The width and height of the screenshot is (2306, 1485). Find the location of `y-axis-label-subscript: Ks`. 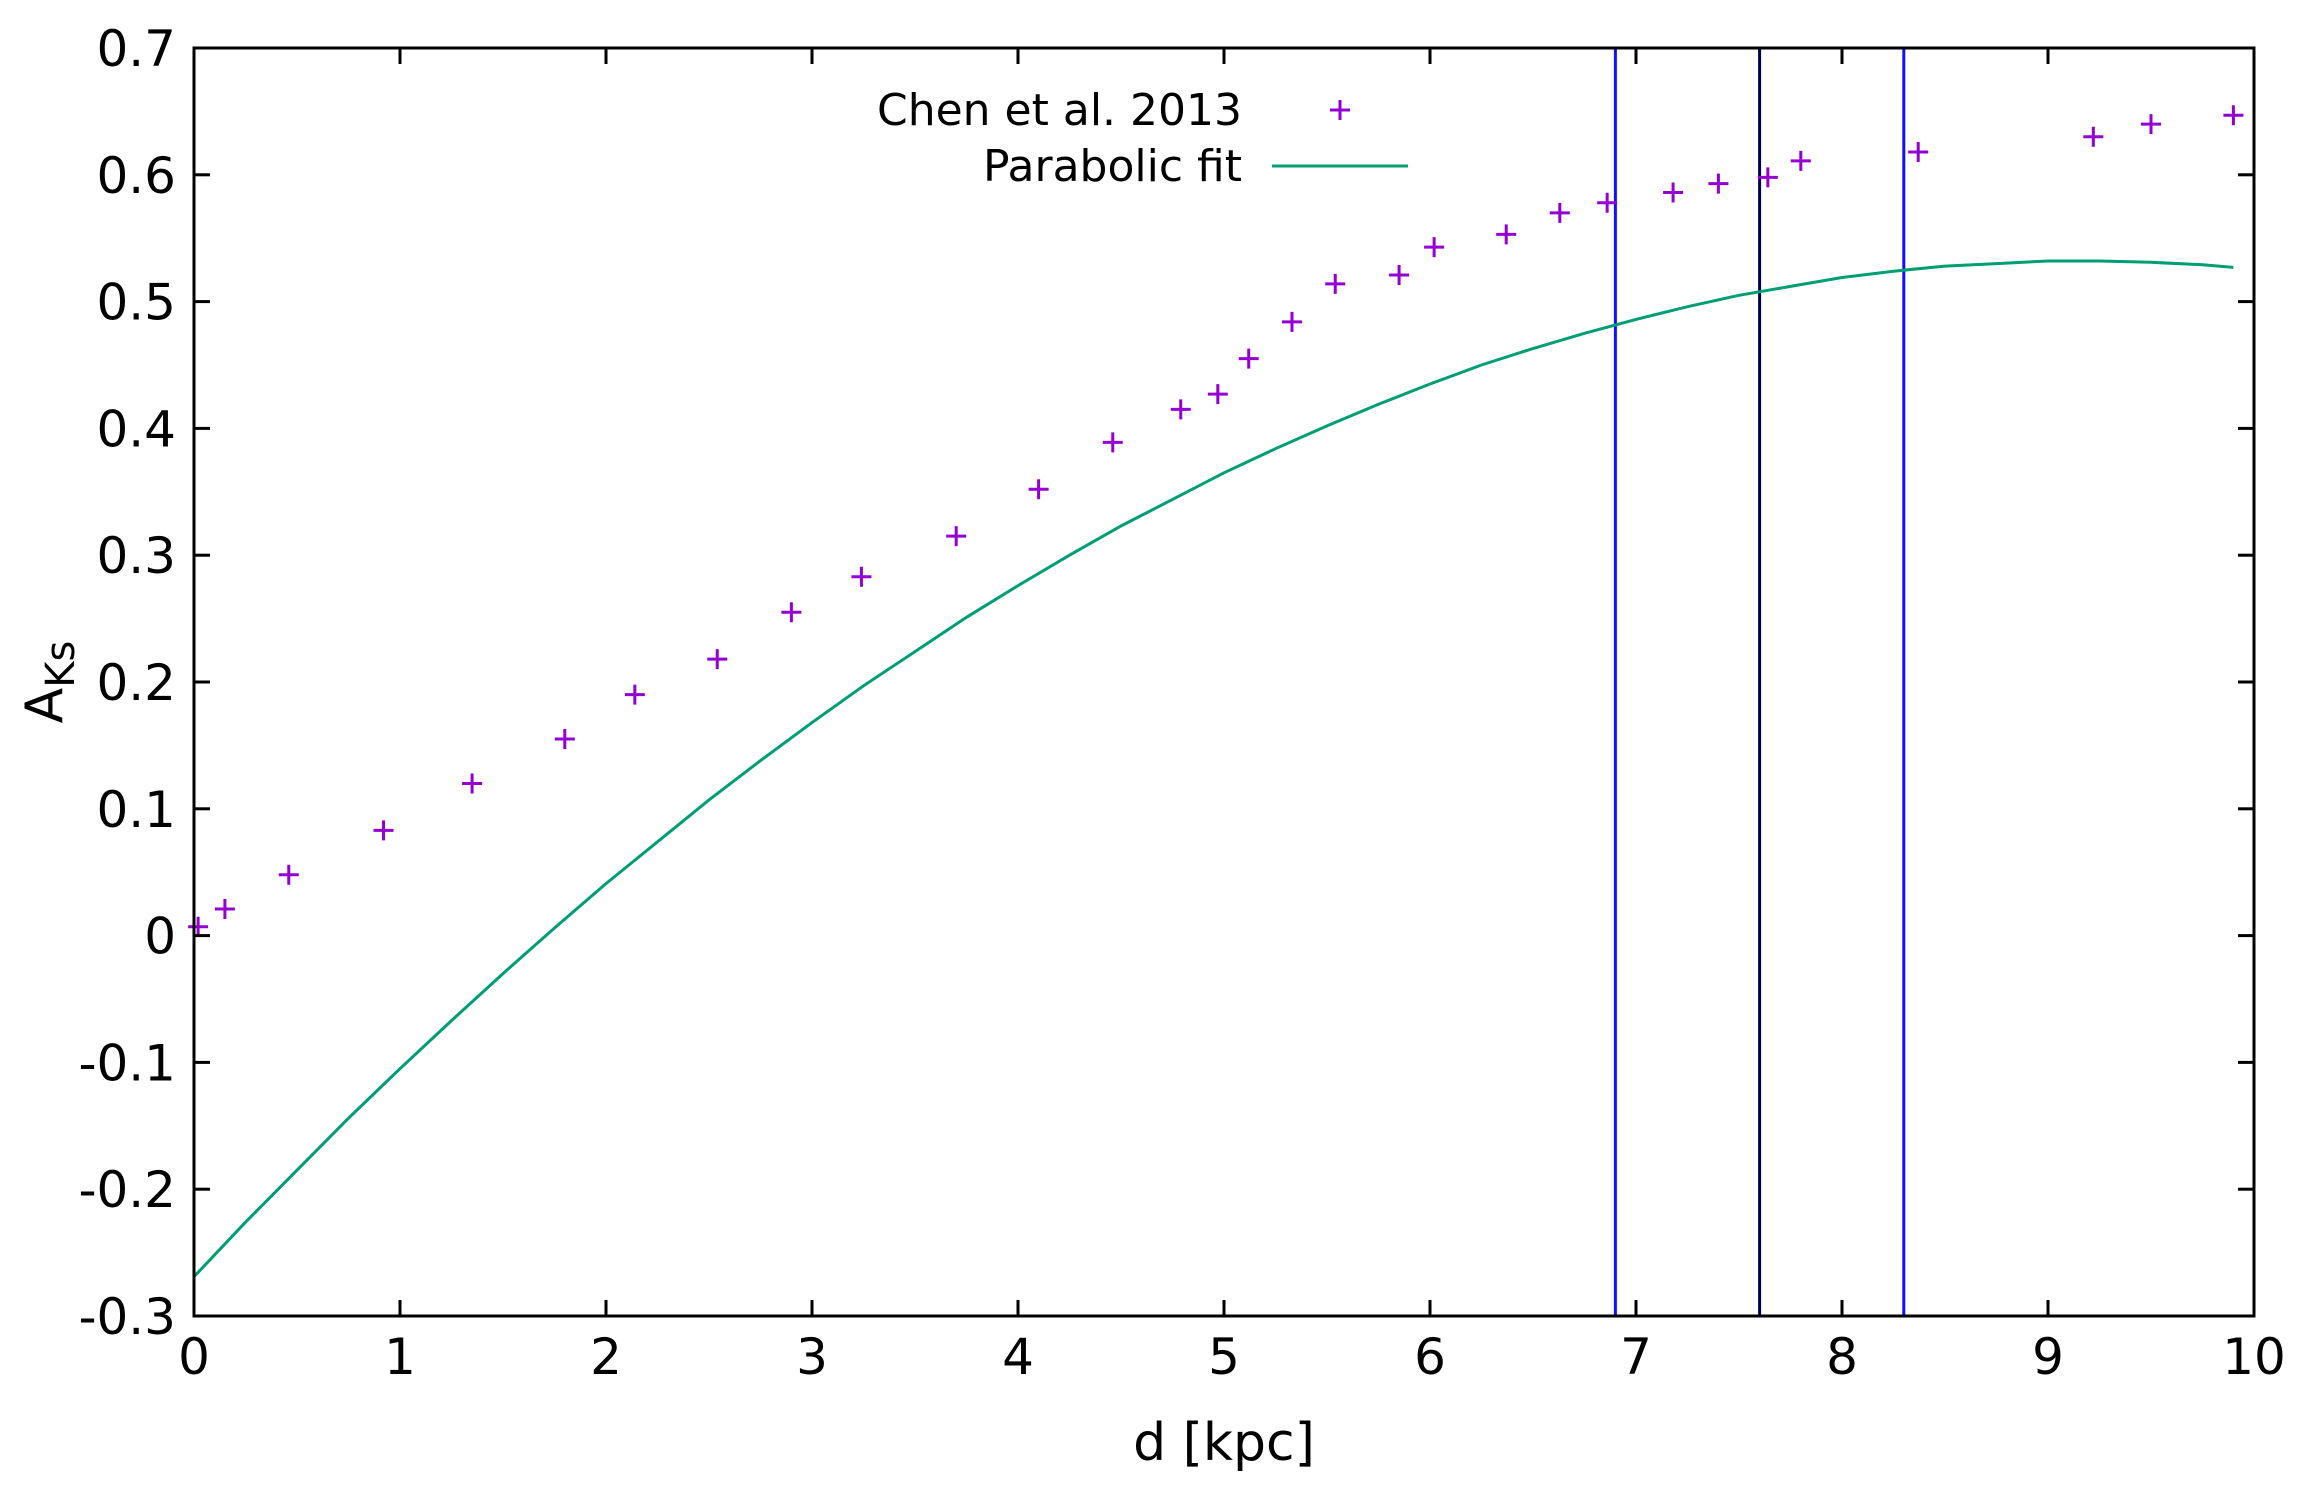

y-axis-label-subscript: Ks is located at coordinates (61, 664).